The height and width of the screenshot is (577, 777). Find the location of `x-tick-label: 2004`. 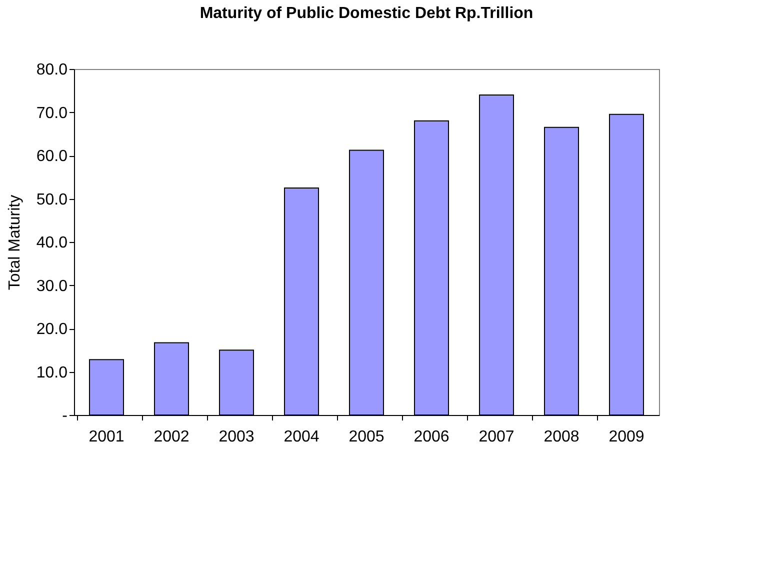

x-tick-label: 2004 is located at coordinates (302, 437).